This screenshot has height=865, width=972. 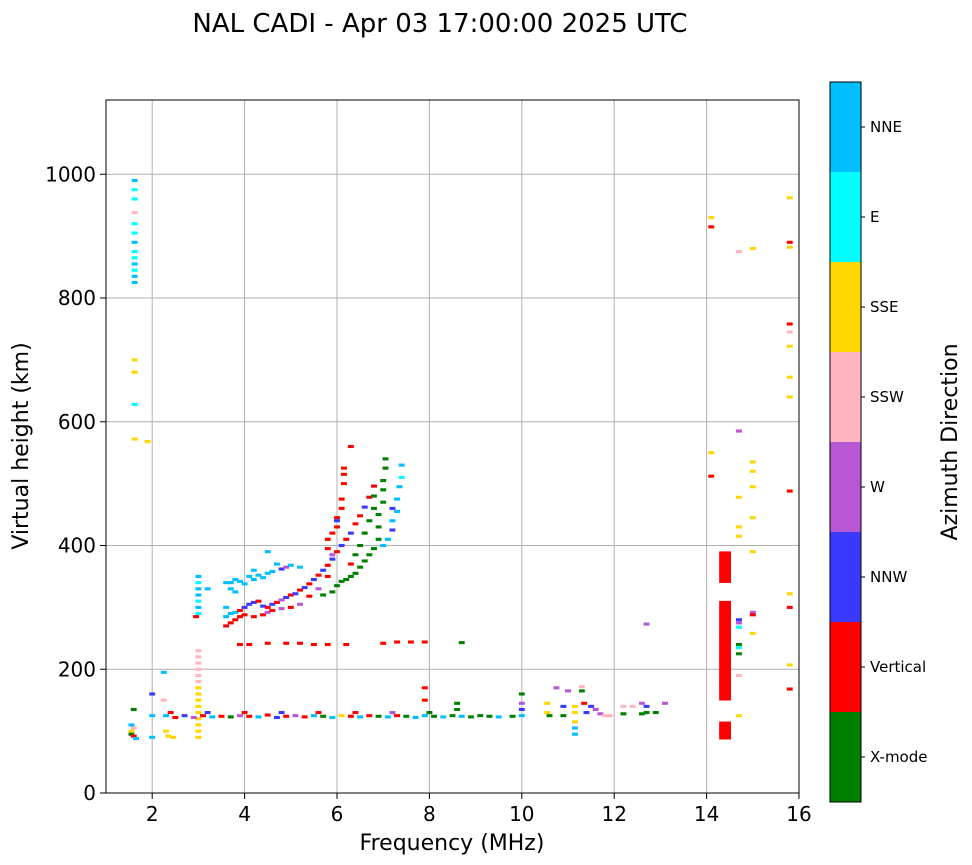 What do you see at coordinates (886, 127) in the screenshot?
I see `colorbar-label: NNE` at bounding box center [886, 127].